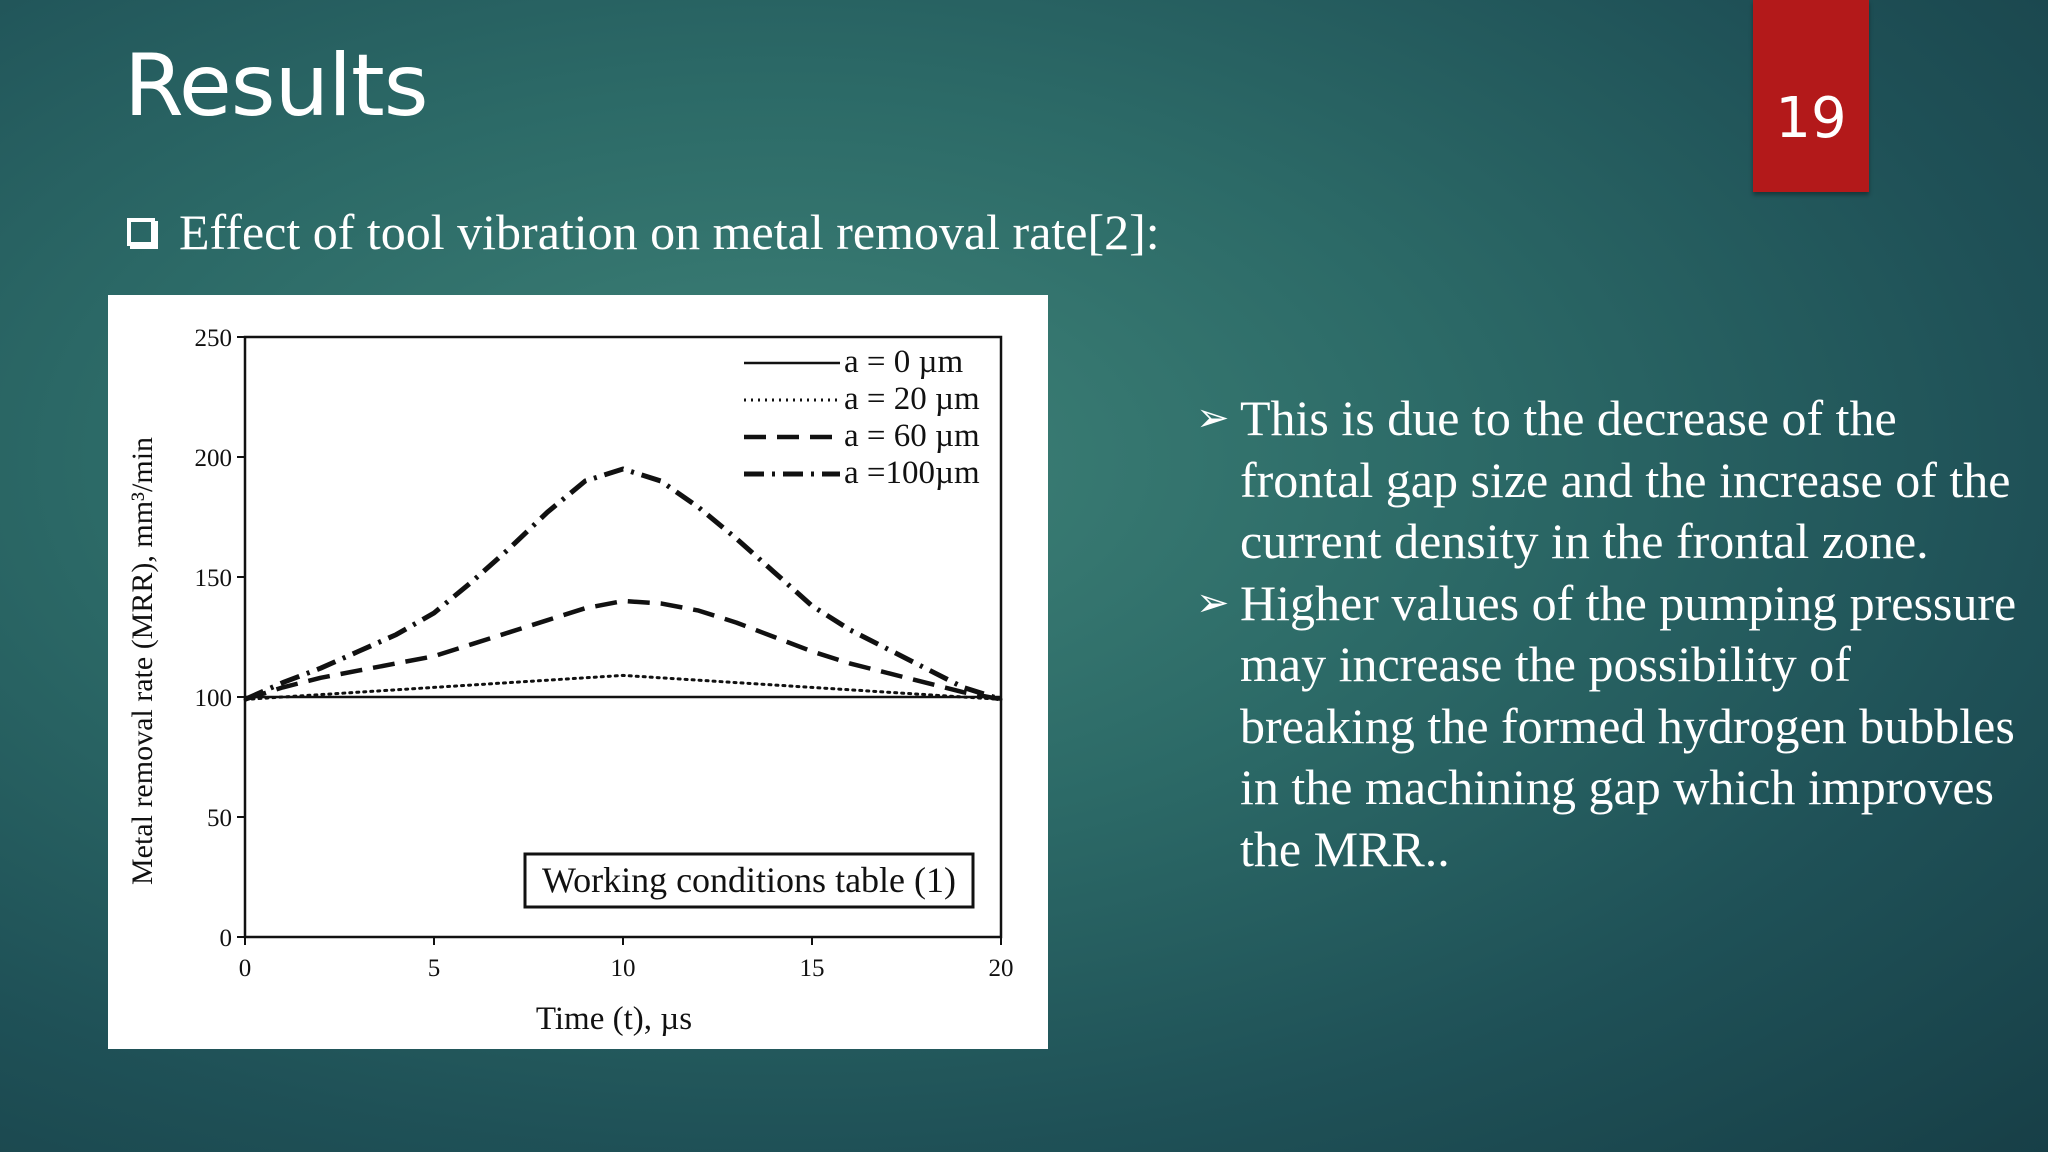 The width and height of the screenshot is (2048, 1152). What do you see at coordinates (912, 436) in the screenshot?
I see `legend-label: a = 60 µm` at bounding box center [912, 436].